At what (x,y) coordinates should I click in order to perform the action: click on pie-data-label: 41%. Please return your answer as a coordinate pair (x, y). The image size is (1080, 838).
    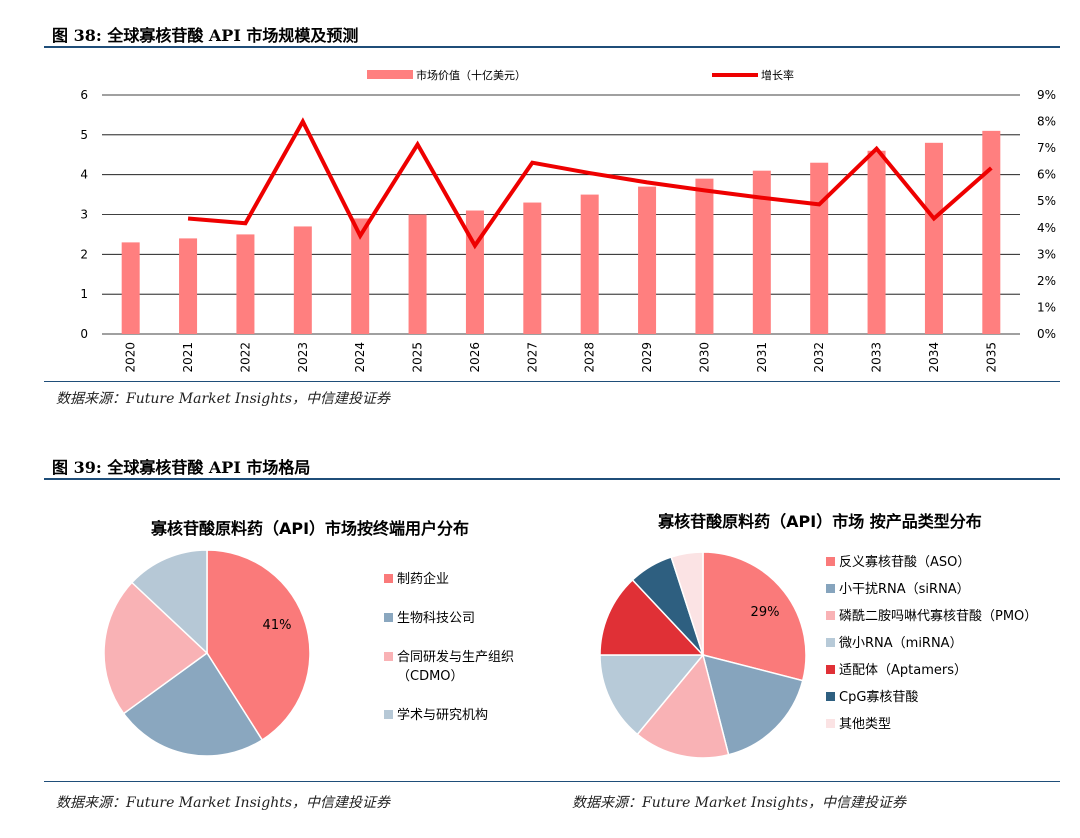
    Looking at the image, I should click on (277, 625).